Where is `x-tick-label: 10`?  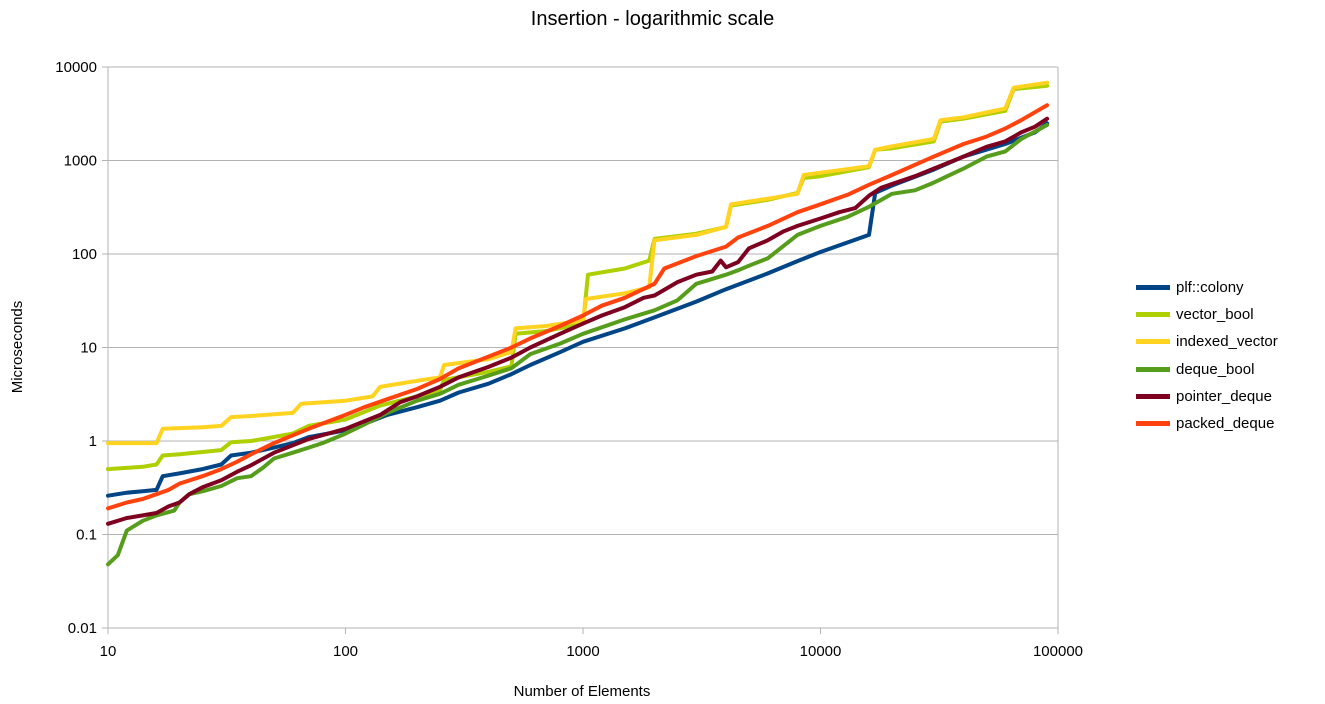 x-tick-label: 10 is located at coordinates (108, 651).